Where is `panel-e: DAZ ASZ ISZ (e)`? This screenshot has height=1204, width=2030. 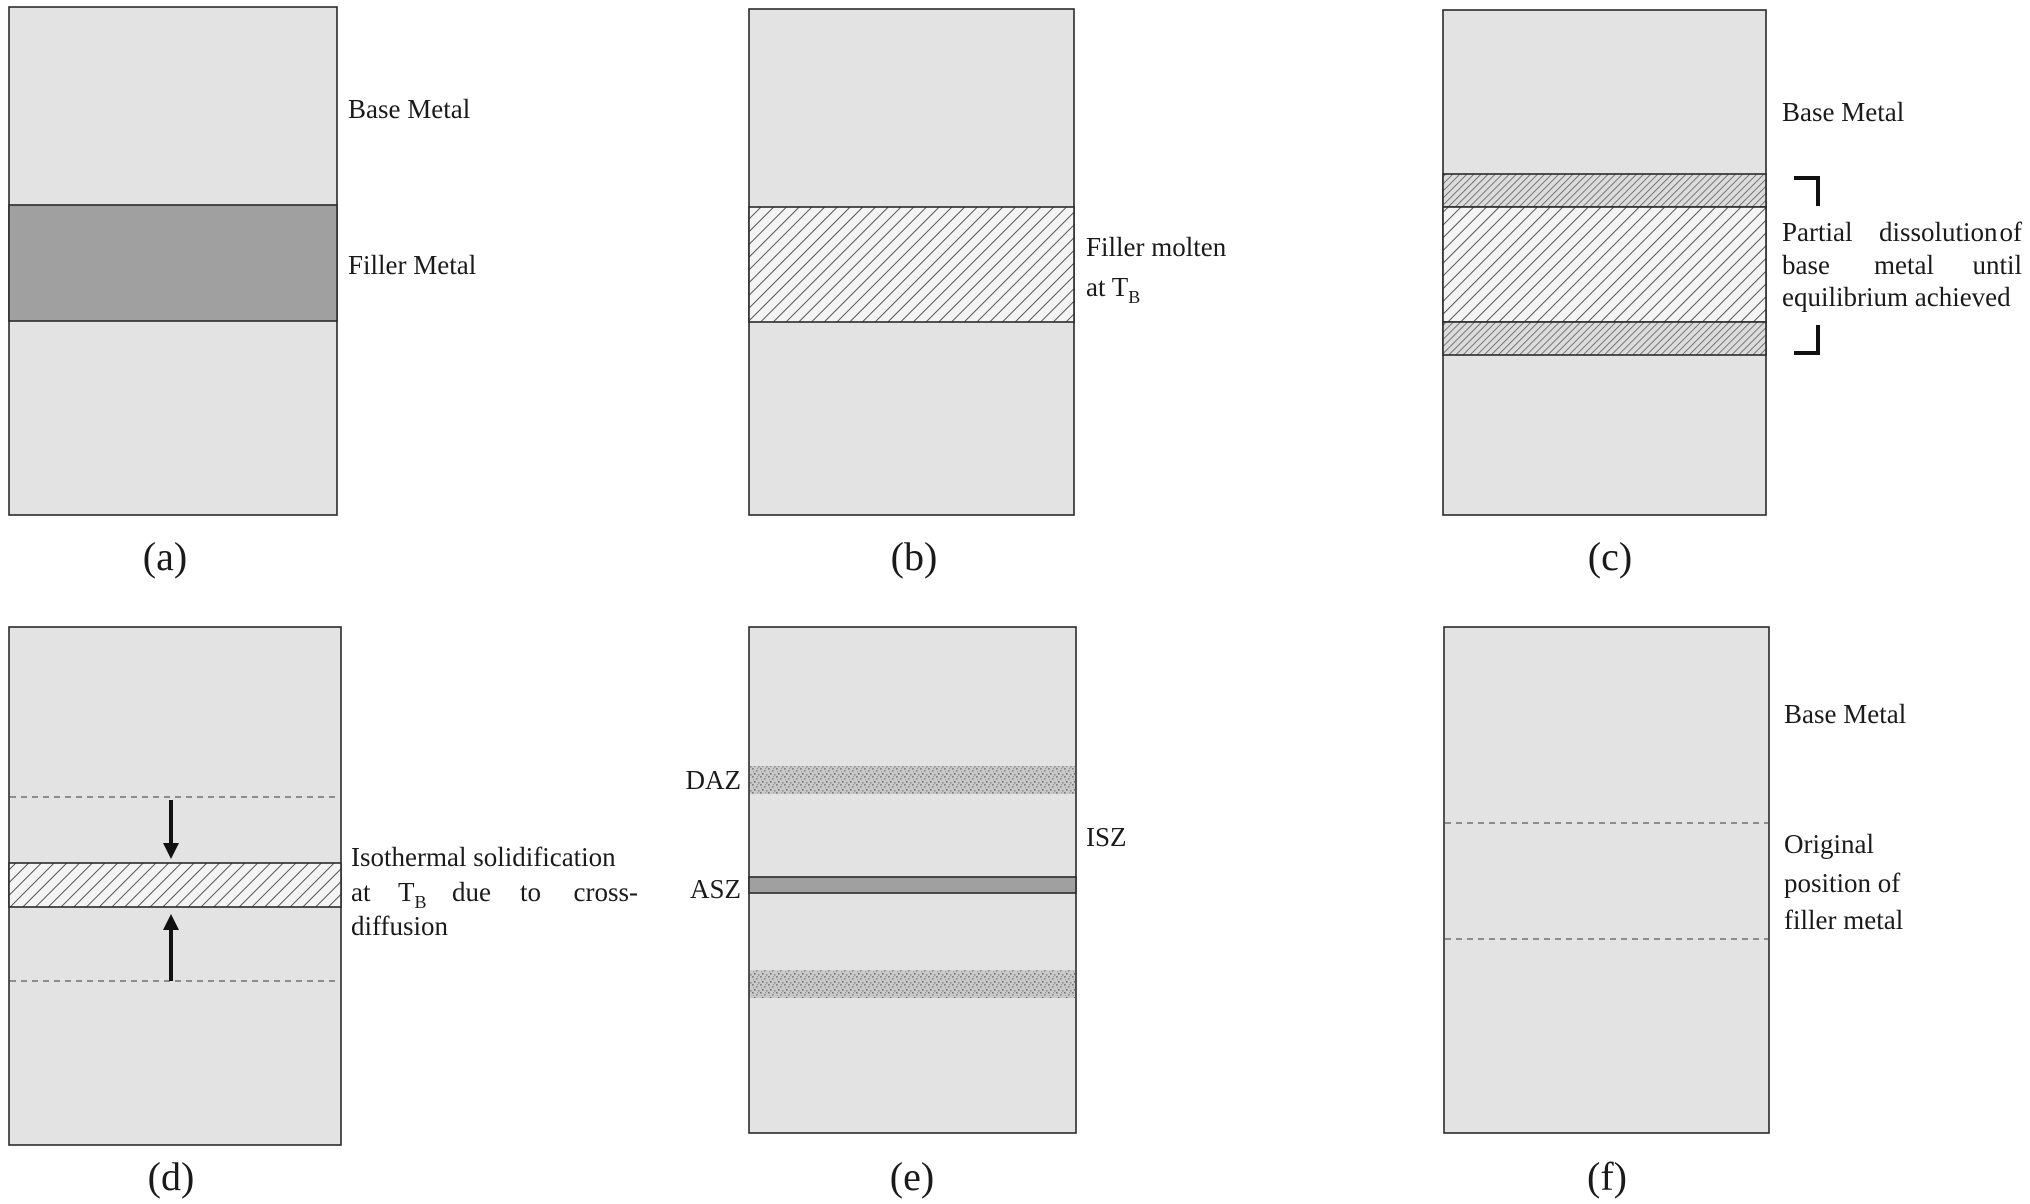 panel-e: DAZ ASZ ISZ (e) is located at coordinates (906, 912).